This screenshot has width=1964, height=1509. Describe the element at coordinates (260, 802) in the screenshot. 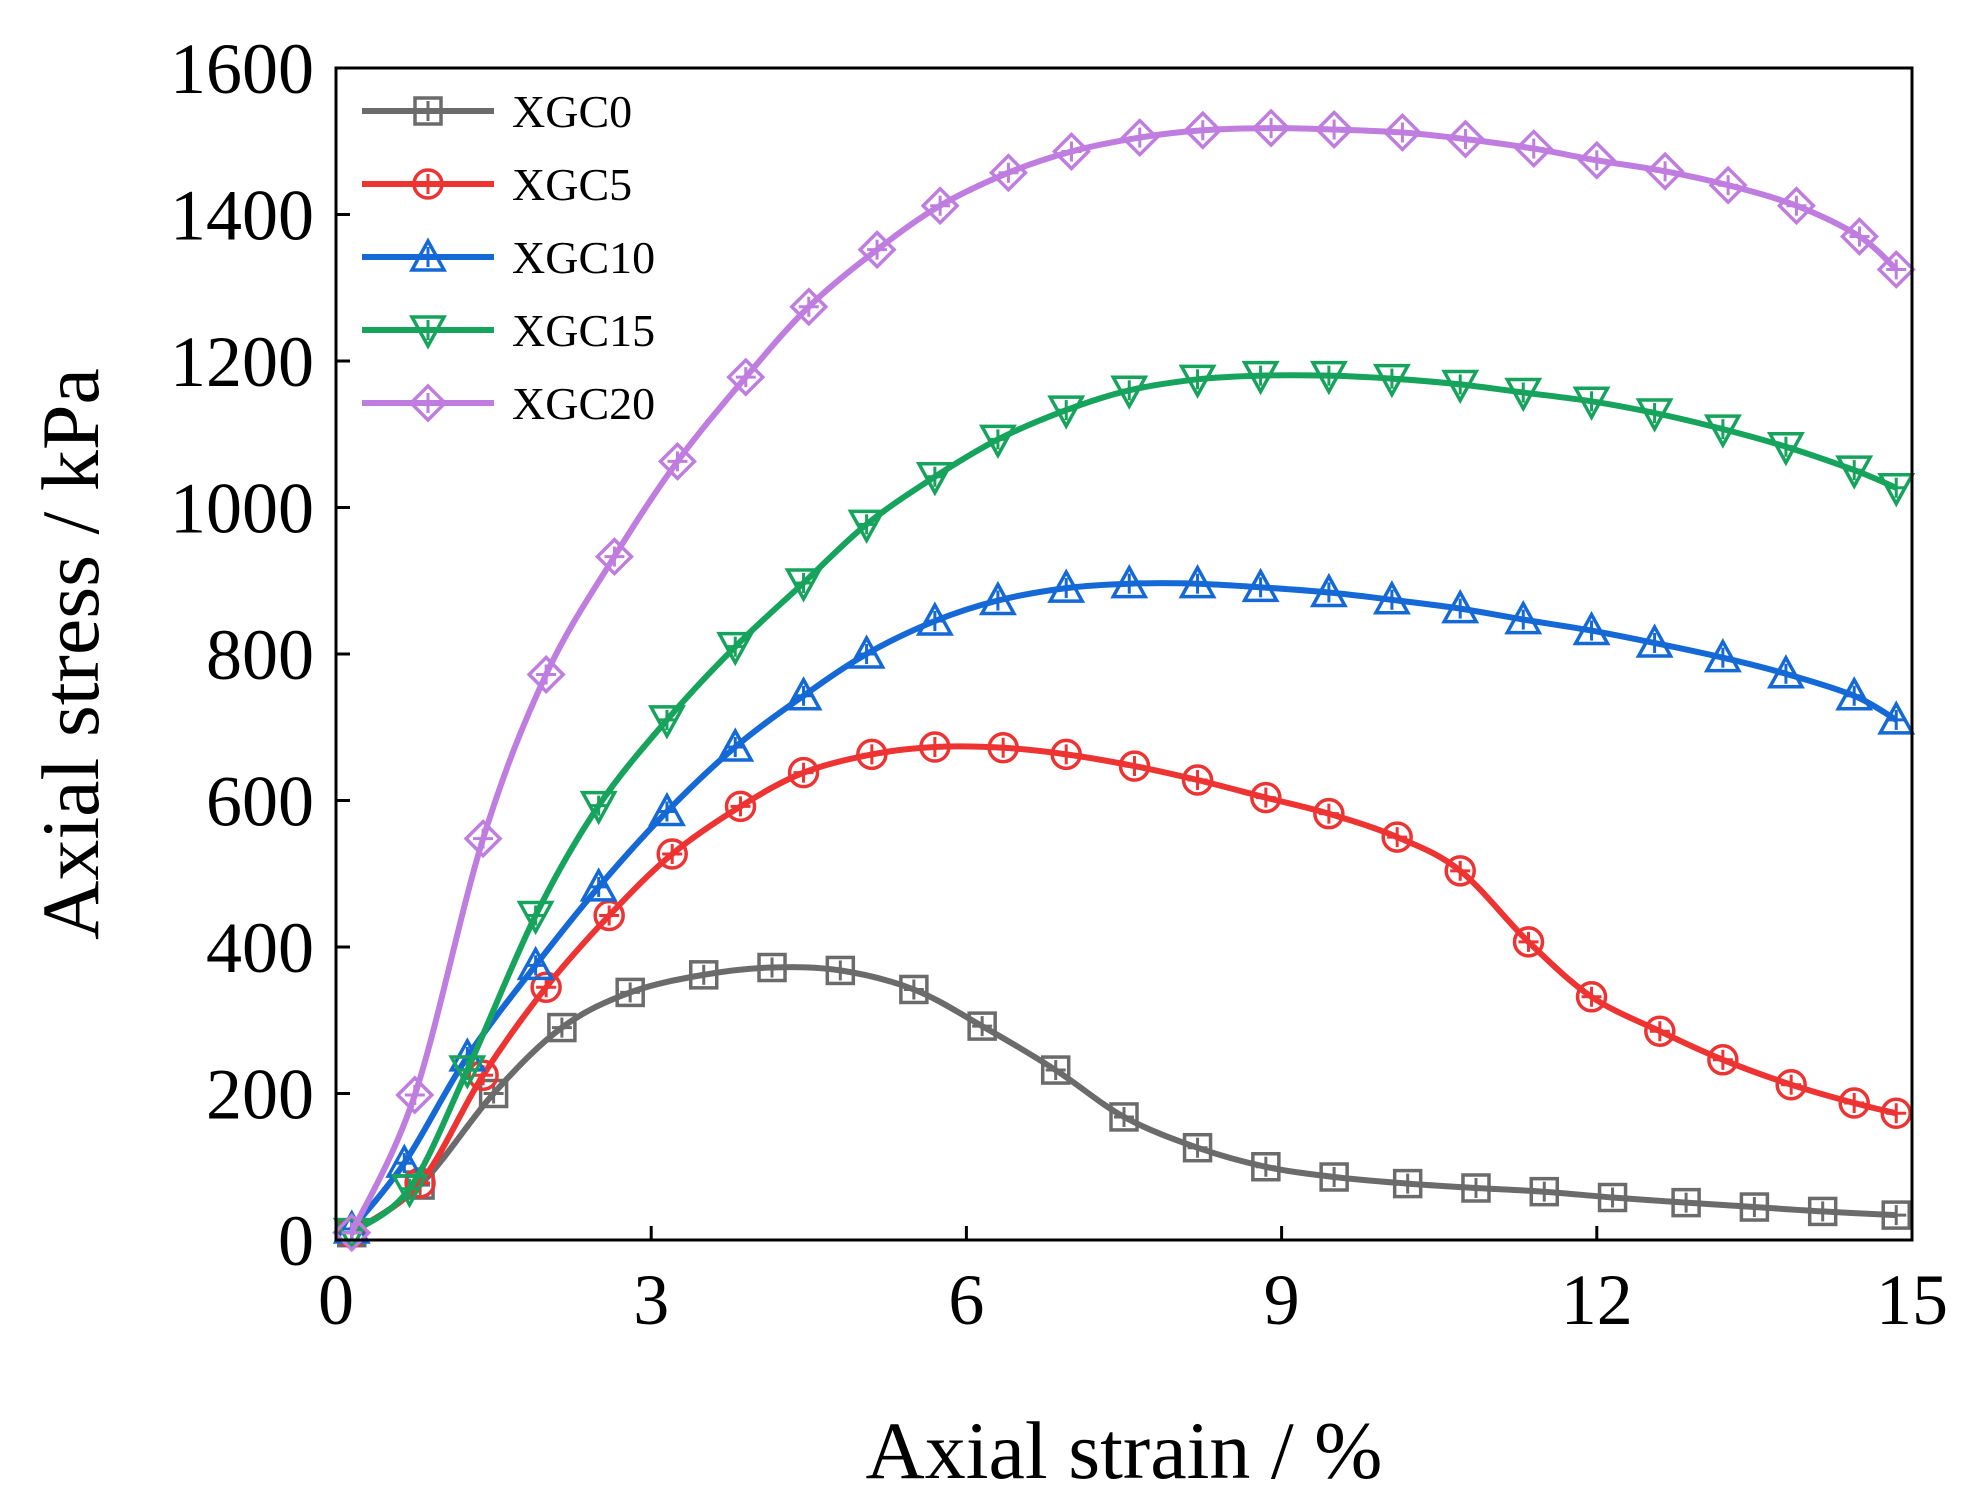

I see `y-tick-label: 600` at that location.